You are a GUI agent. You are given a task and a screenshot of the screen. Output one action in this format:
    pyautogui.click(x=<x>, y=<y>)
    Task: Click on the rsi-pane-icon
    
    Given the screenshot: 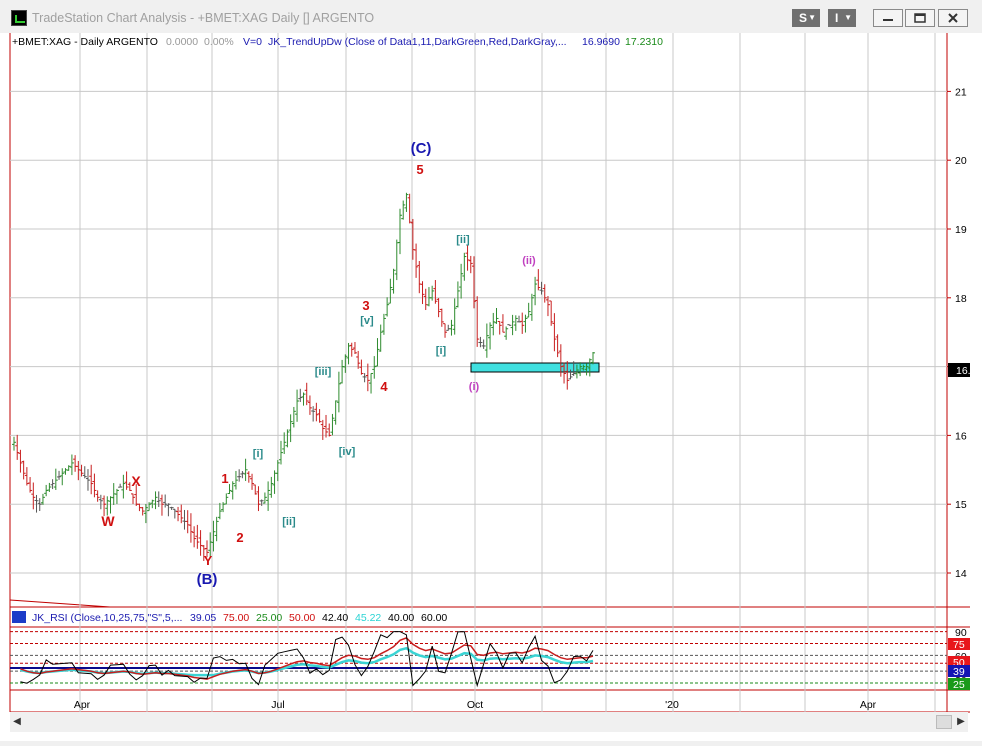 What is the action you would take?
    pyautogui.click(x=19, y=617)
    